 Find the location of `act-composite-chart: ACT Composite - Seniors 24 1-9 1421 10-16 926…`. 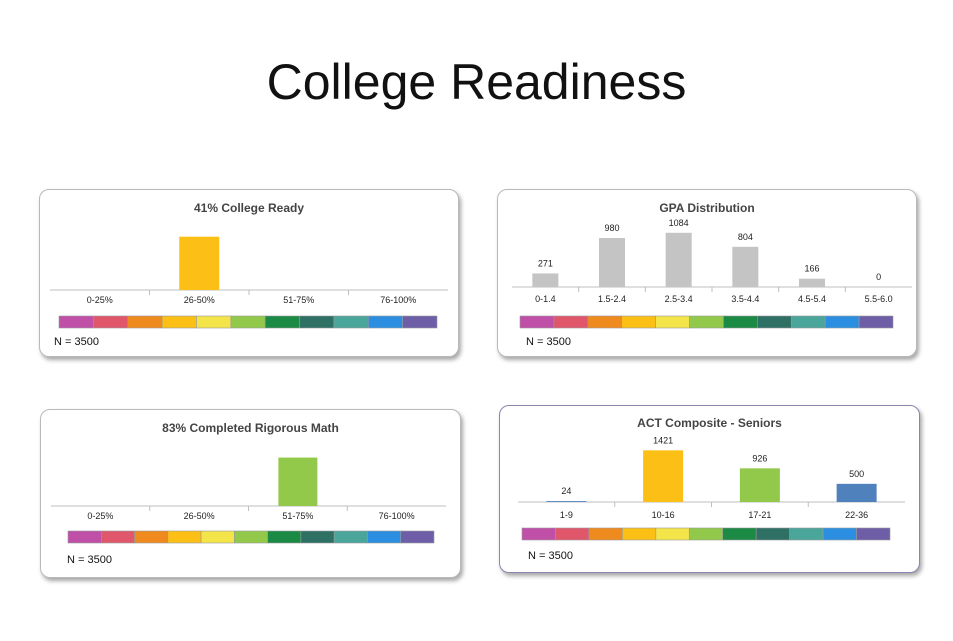

act-composite-chart: ACT Composite - Seniors 24 1-9 1421 10-16 926… is located at coordinates (711, 478).